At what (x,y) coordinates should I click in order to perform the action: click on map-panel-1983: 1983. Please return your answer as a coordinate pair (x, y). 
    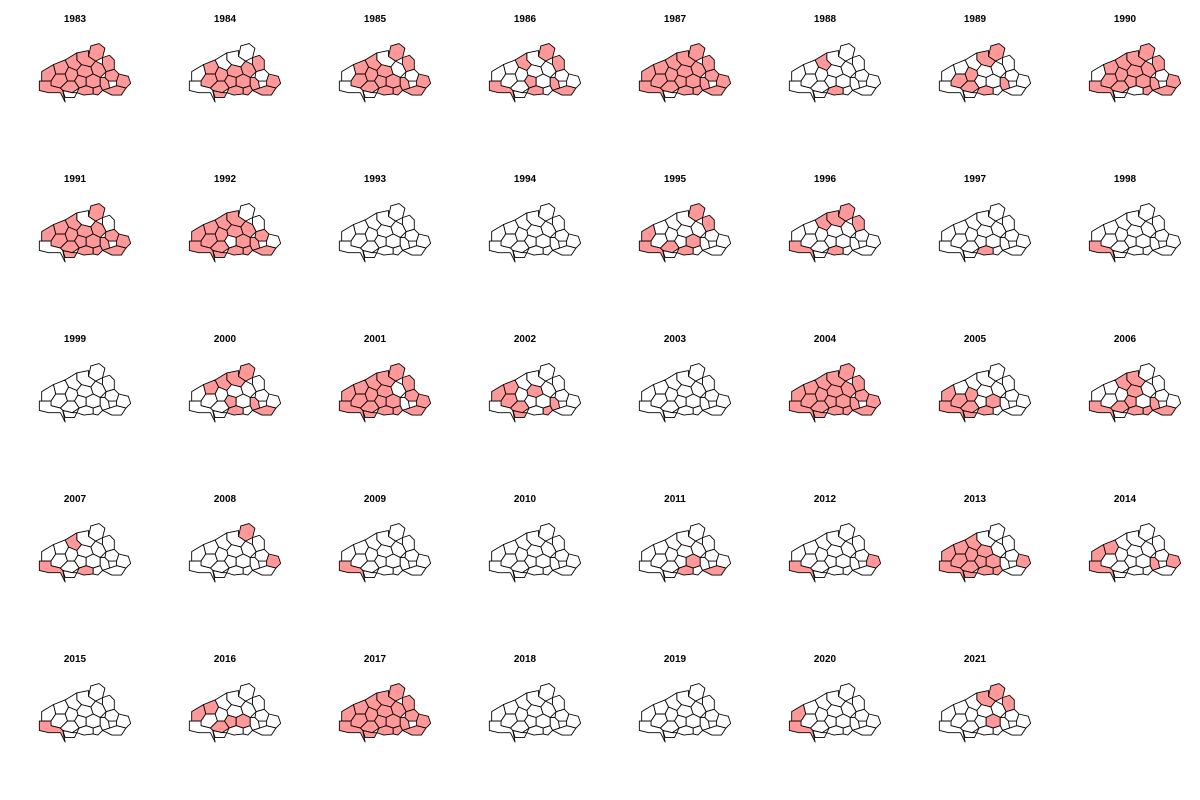
    Looking at the image, I should click on (75, 80).